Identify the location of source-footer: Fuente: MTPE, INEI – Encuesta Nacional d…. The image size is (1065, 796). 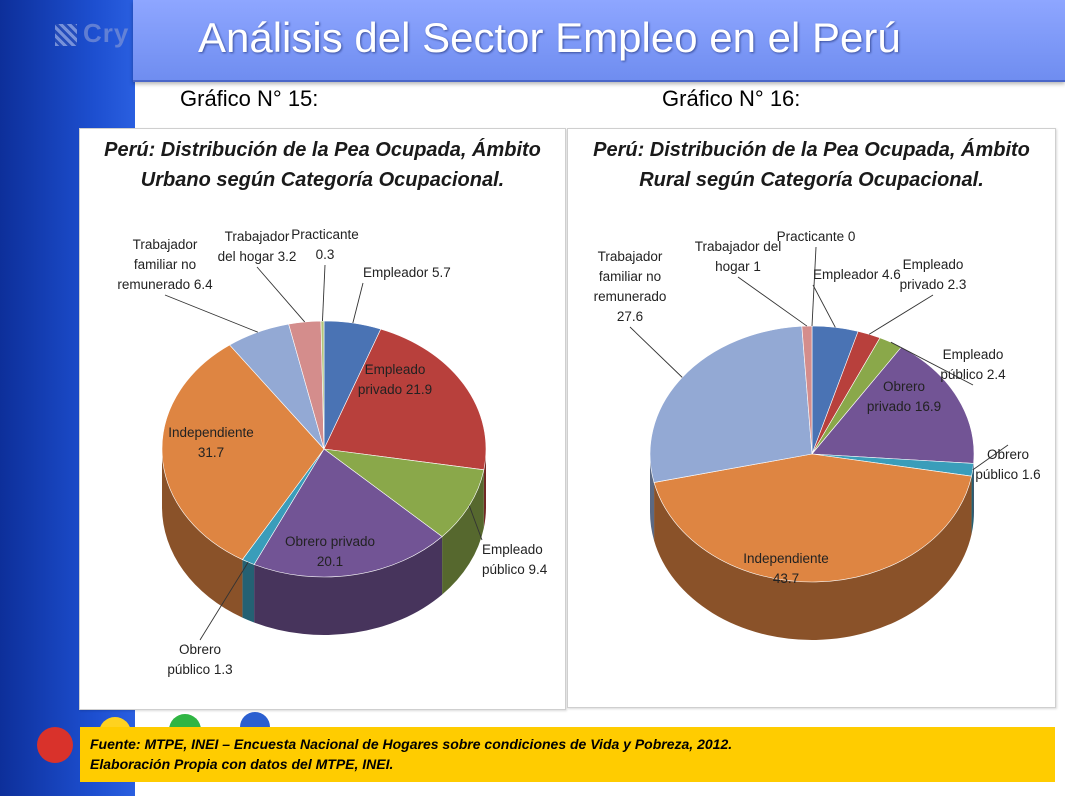
(567, 754).